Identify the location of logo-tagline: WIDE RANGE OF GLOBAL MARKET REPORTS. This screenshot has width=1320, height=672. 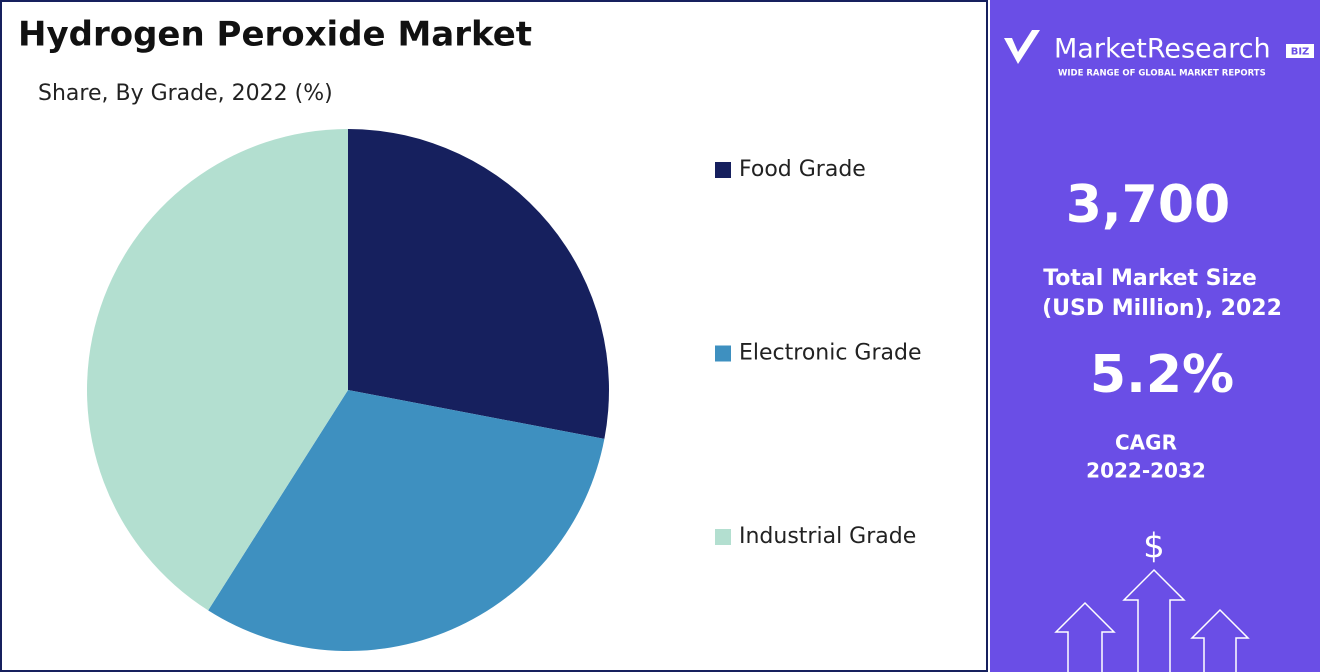
(1162, 74).